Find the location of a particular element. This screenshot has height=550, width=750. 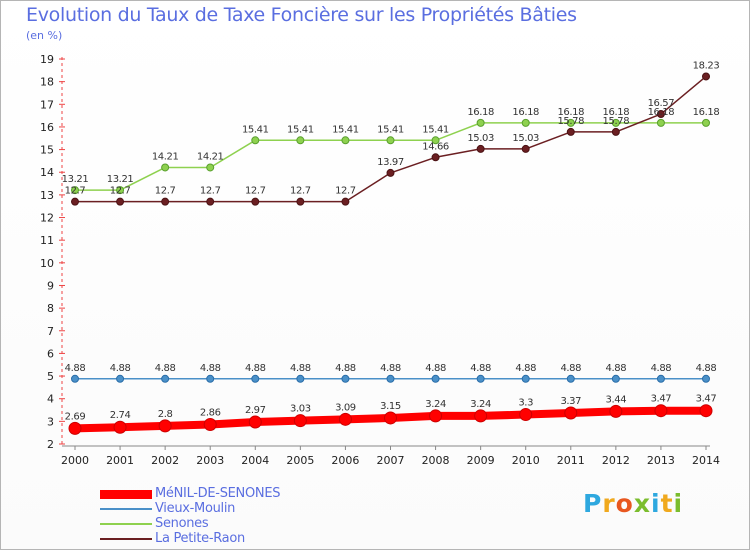

logo-letter: o is located at coordinates (624, 503).